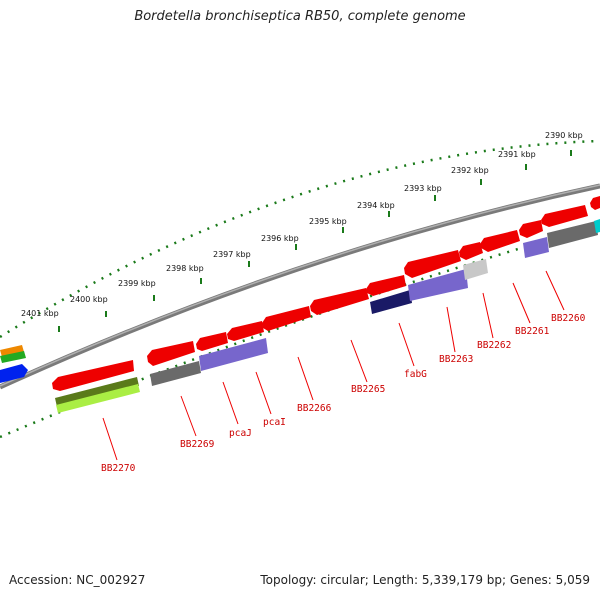 This screenshot has height=600, width=600. What do you see at coordinates (494, 345) in the screenshot?
I see `gene-label-bb2262: BB2262` at bounding box center [494, 345].